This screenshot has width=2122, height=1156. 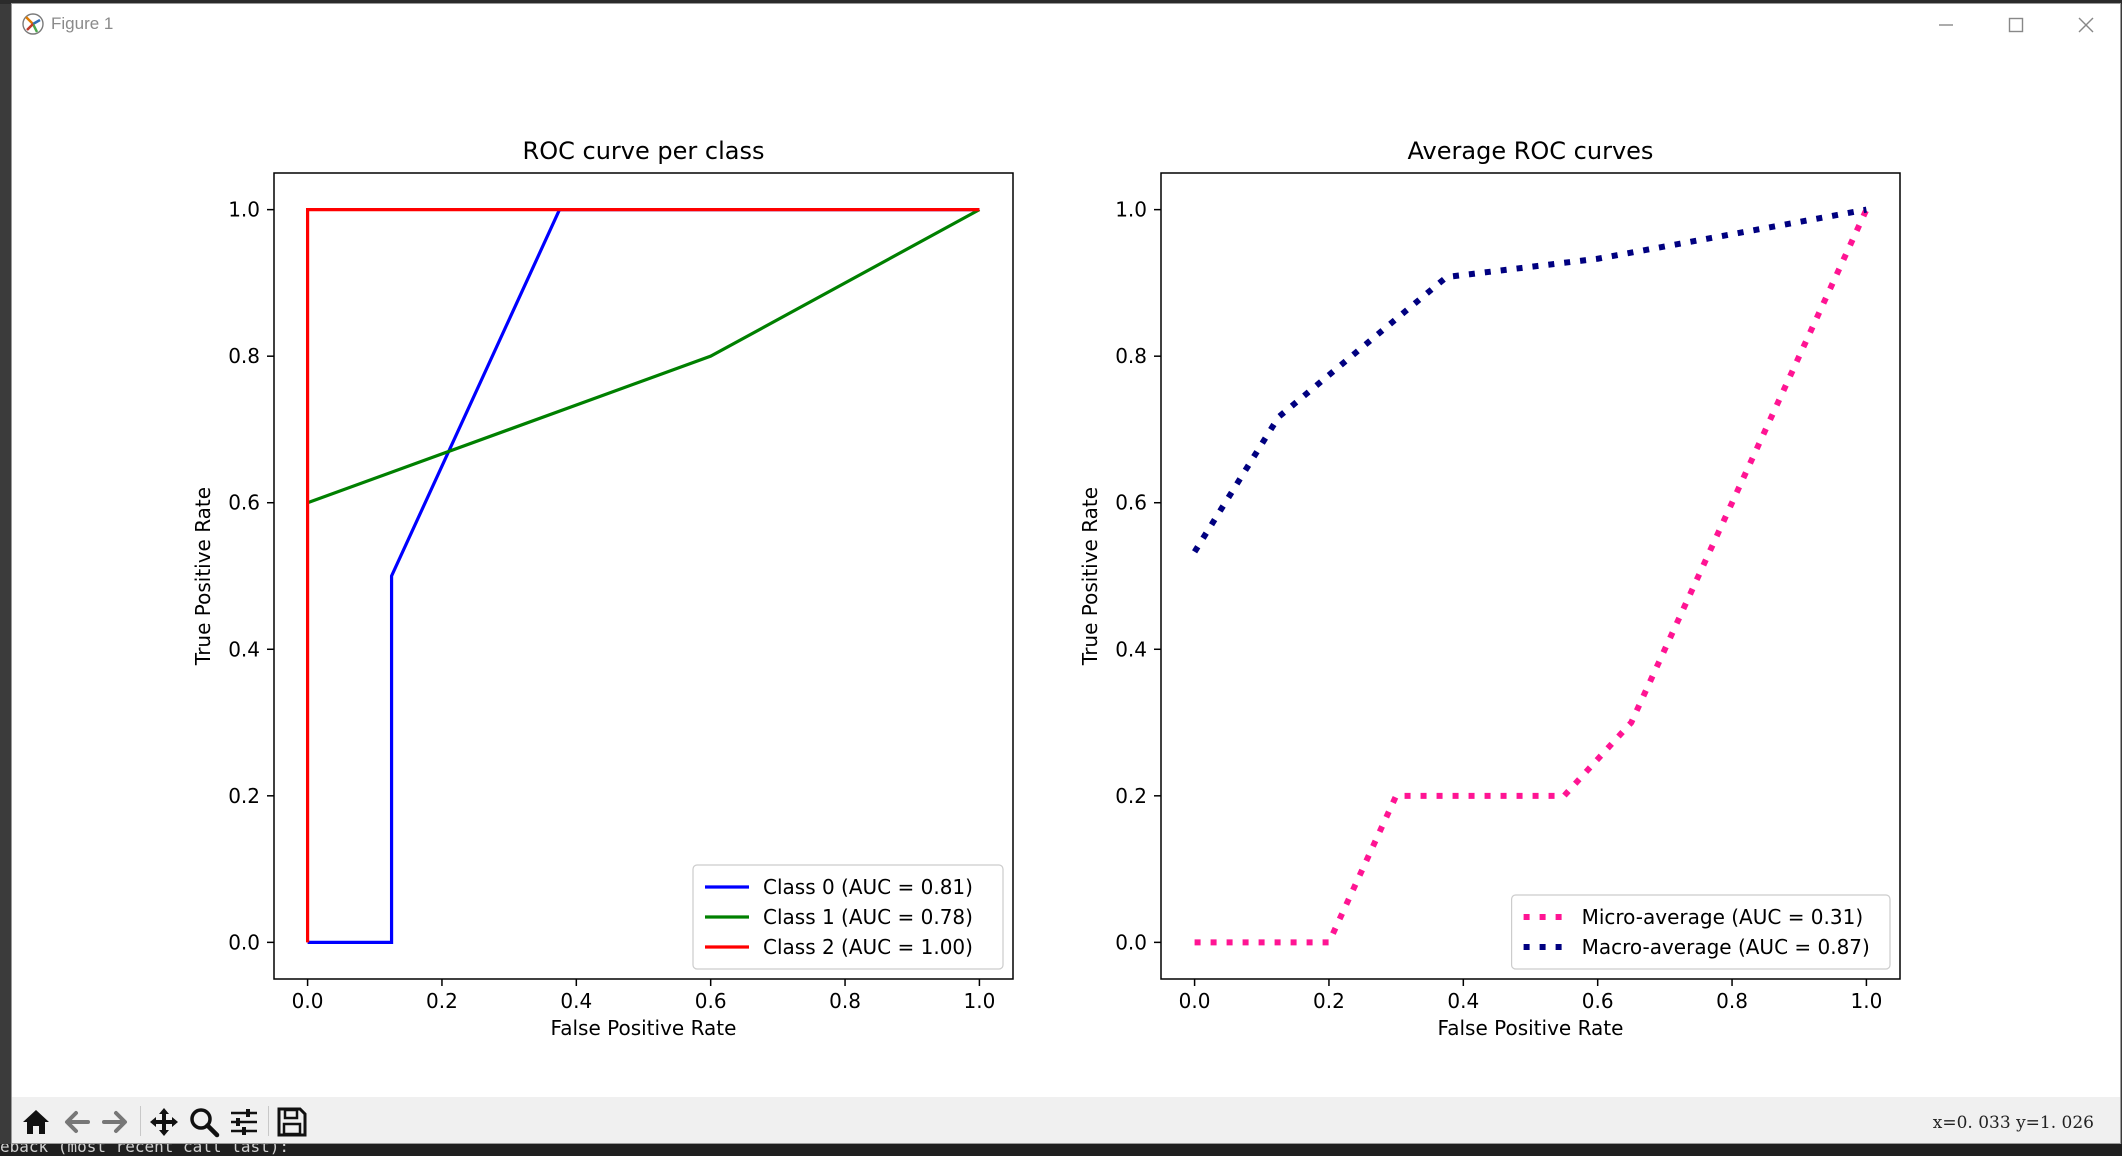 I want to click on chart-title: ROC curve per class, so click(x=644, y=151).